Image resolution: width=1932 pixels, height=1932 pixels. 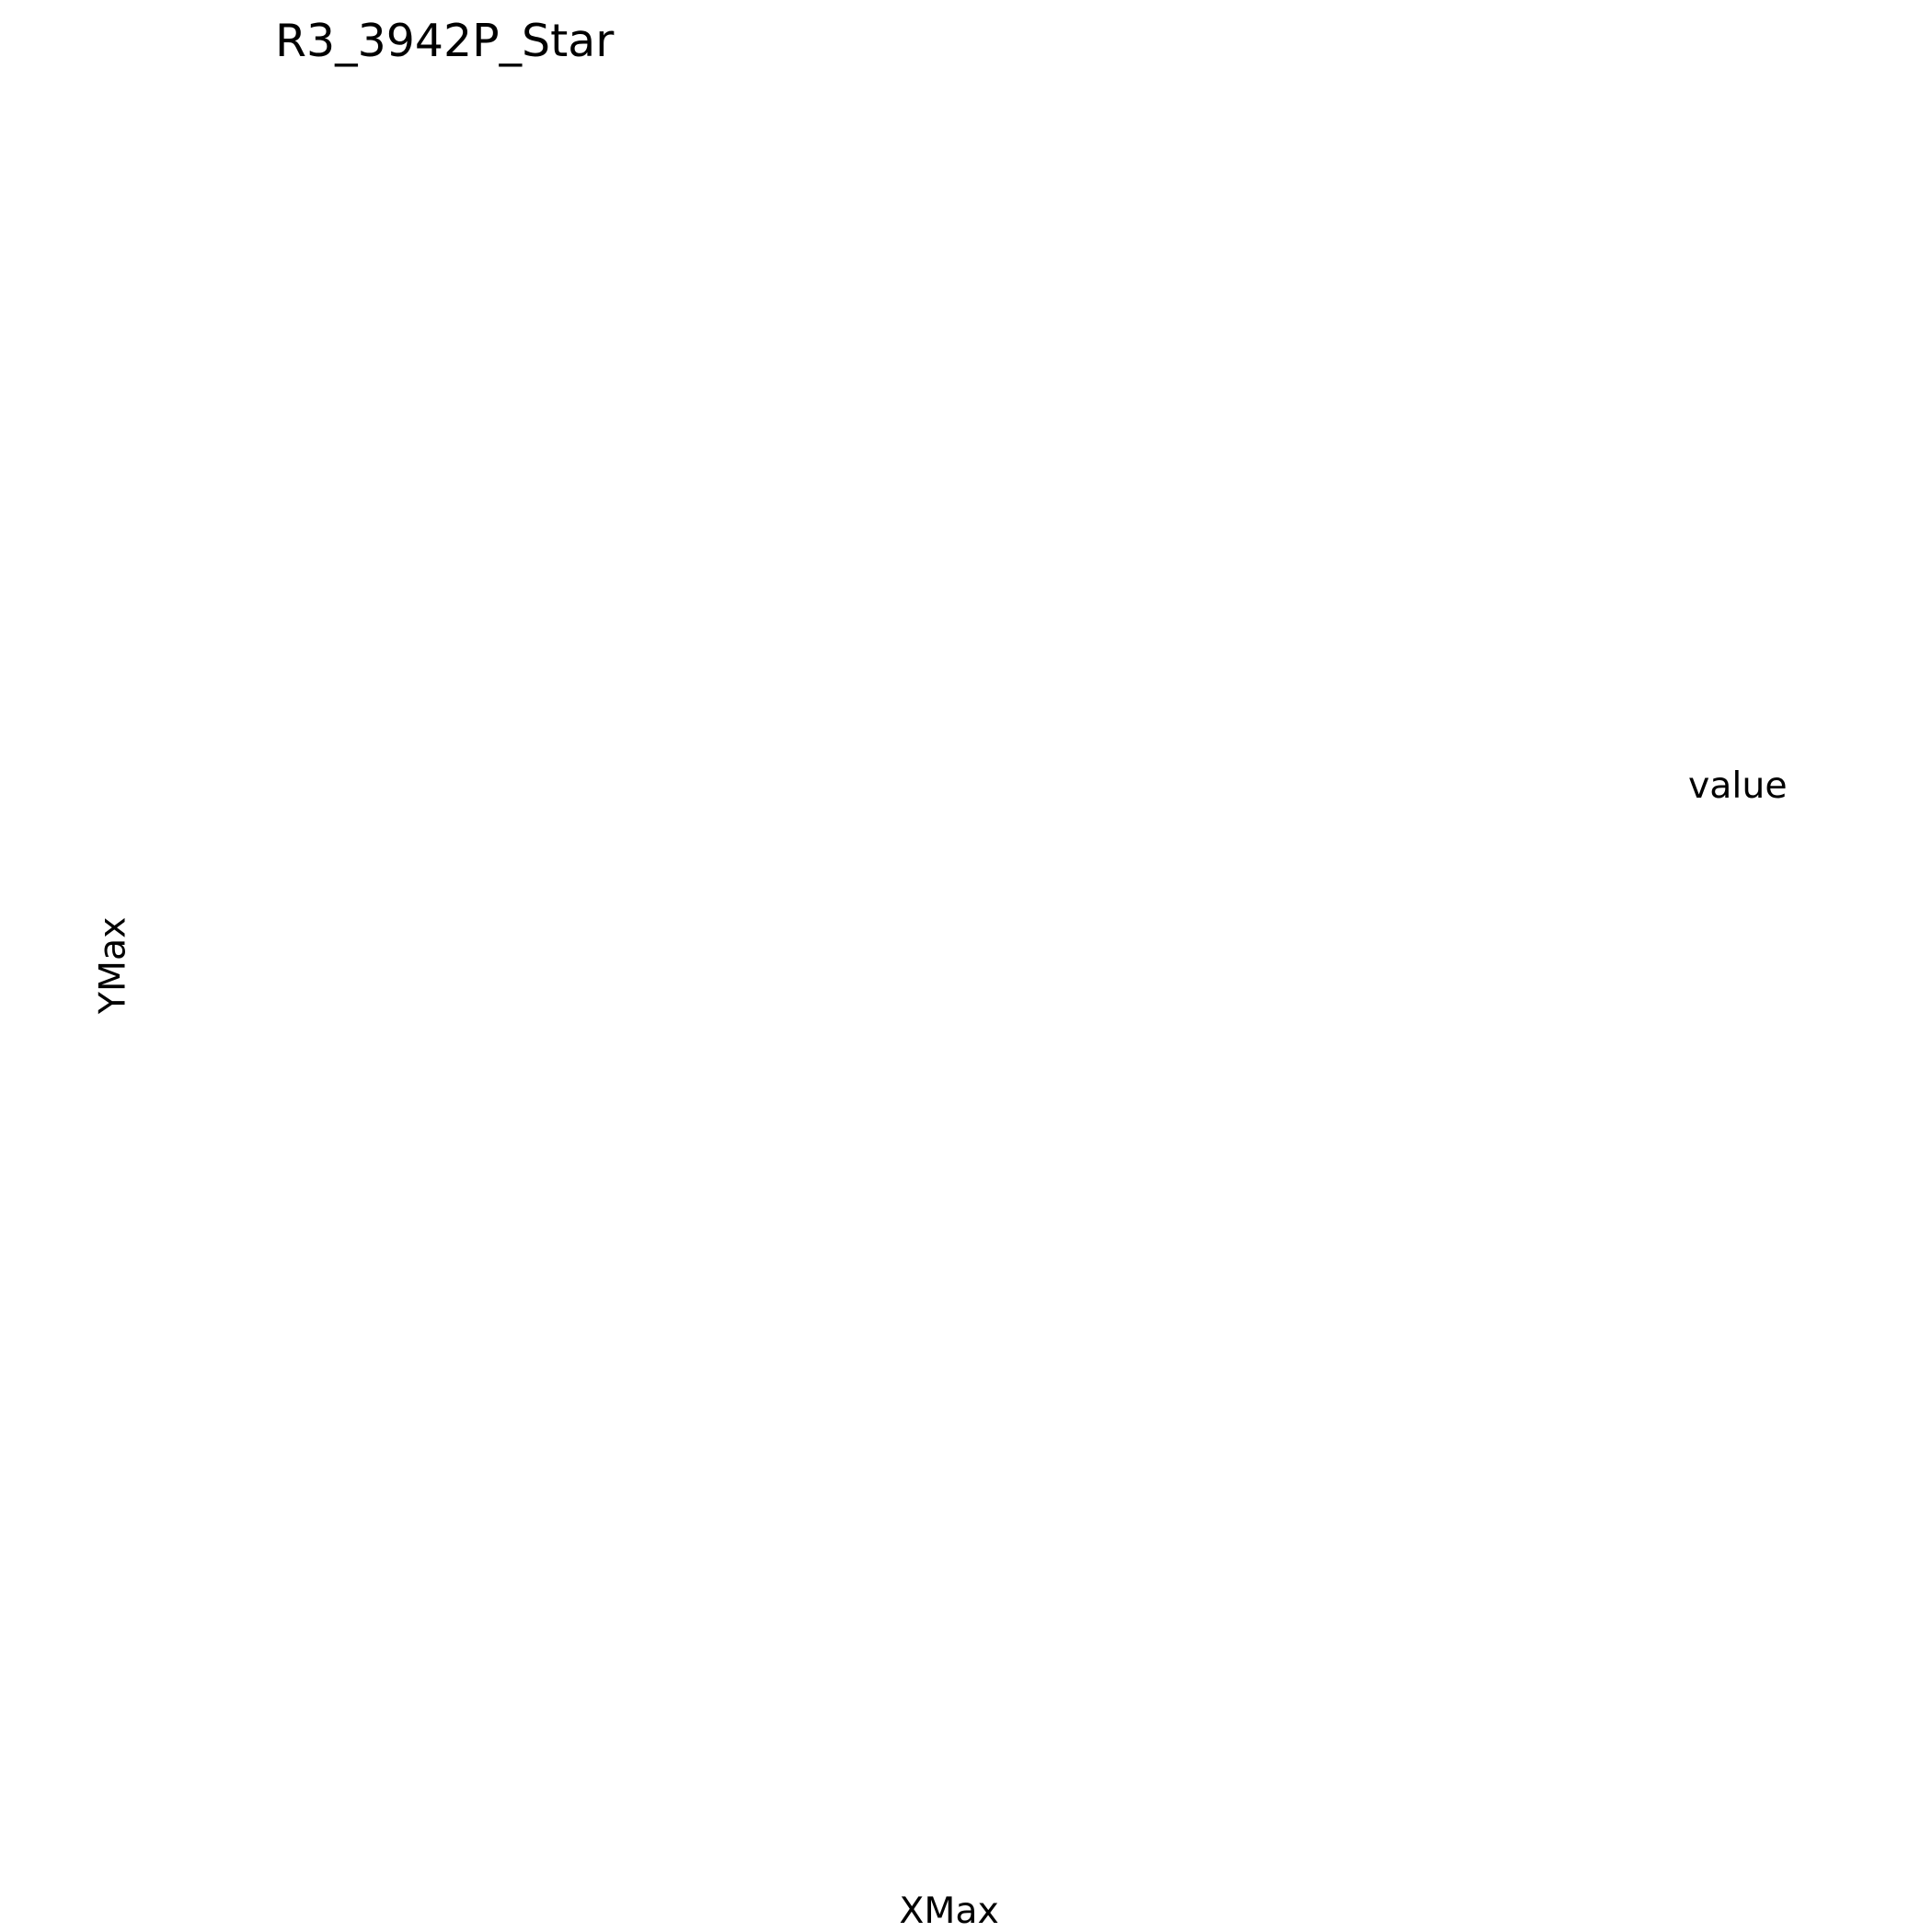 What do you see at coordinates (949, 1911) in the screenshot?
I see `x-axis-title: XMax` at bounding box center [949, 1911].